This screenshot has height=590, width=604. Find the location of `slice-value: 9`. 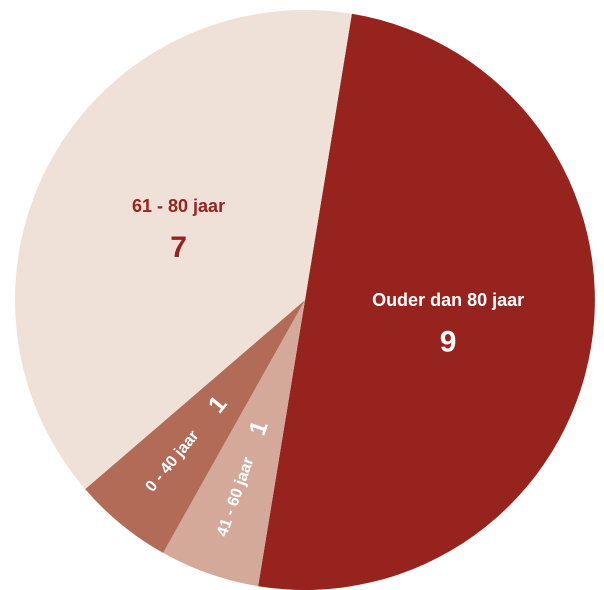

slice-value: 9 is located at coordinates (448, 341).